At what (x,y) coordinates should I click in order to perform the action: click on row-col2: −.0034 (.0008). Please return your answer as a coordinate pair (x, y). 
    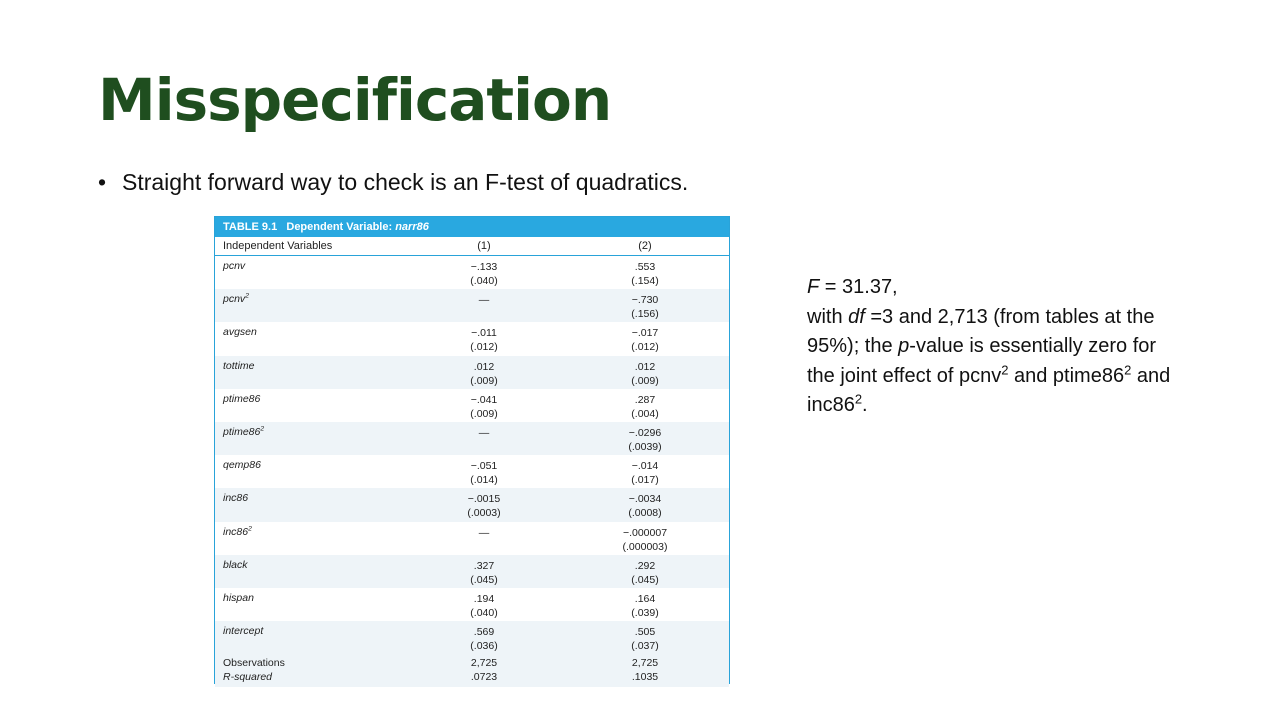
    Looking at the image, I should click on (645, 506).